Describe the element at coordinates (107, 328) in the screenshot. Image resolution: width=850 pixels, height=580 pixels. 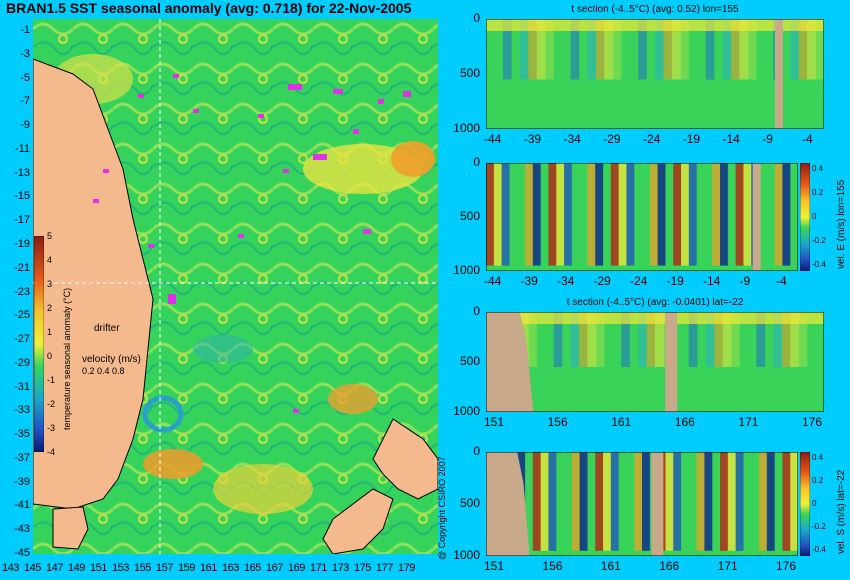
I see `drifter-label: drifter` at that location.